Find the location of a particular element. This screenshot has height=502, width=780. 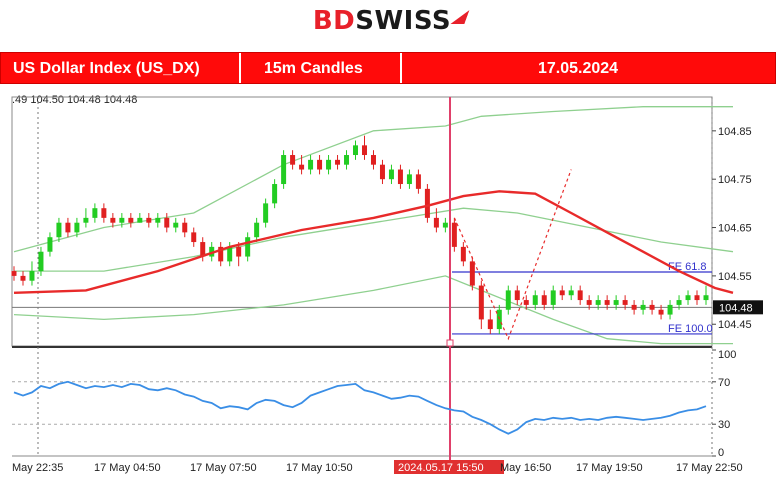

time-tick-label: May 22:35 is located at coordinates (37, 468).